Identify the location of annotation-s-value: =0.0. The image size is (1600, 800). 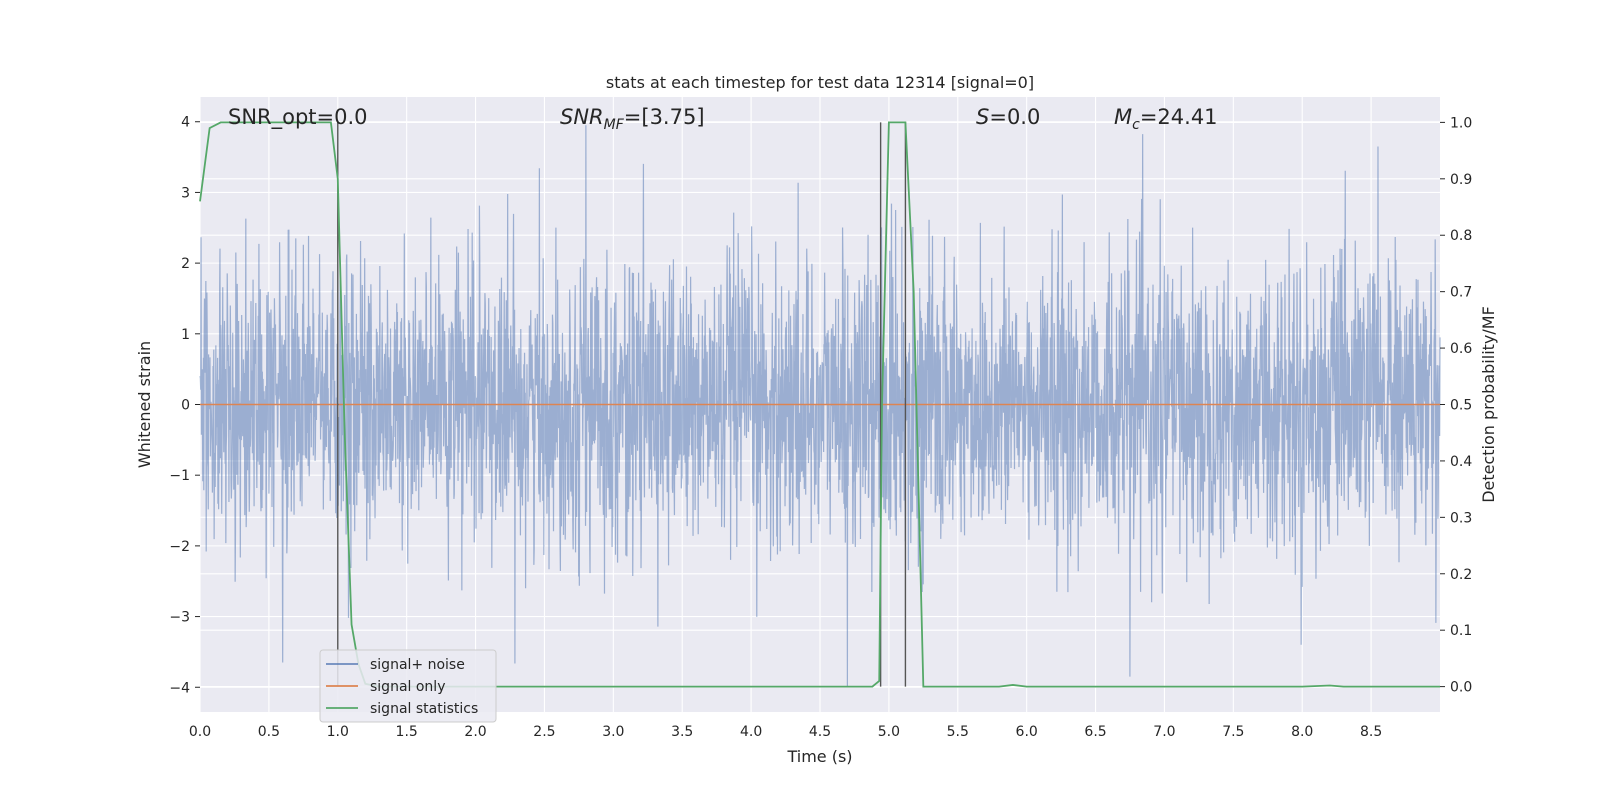
(1014, 117).